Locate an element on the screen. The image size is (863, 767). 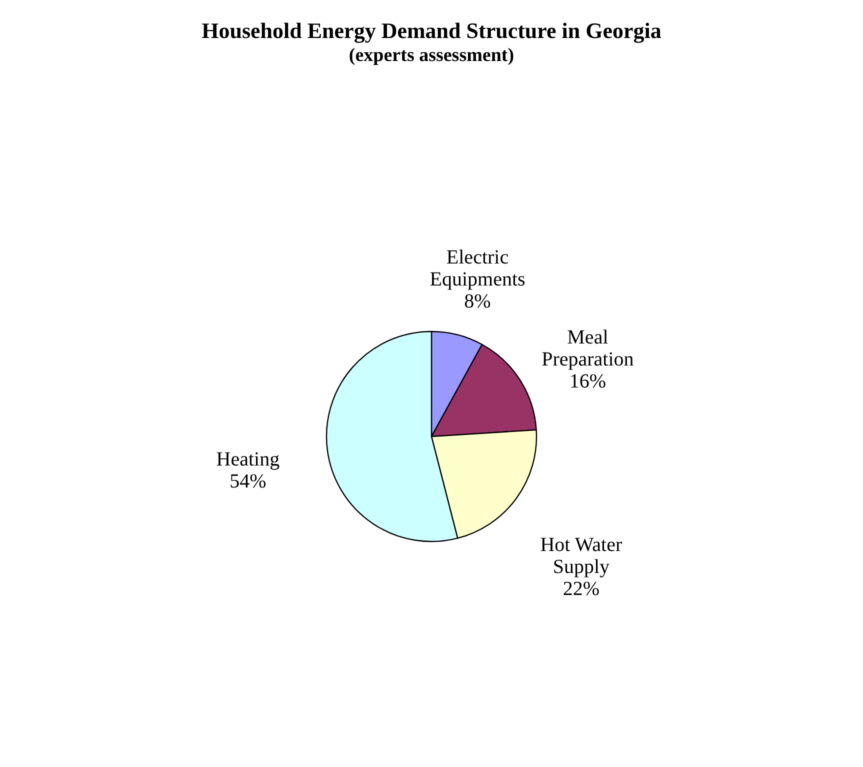
data-label: 54% is located at coordinates (248, 481).